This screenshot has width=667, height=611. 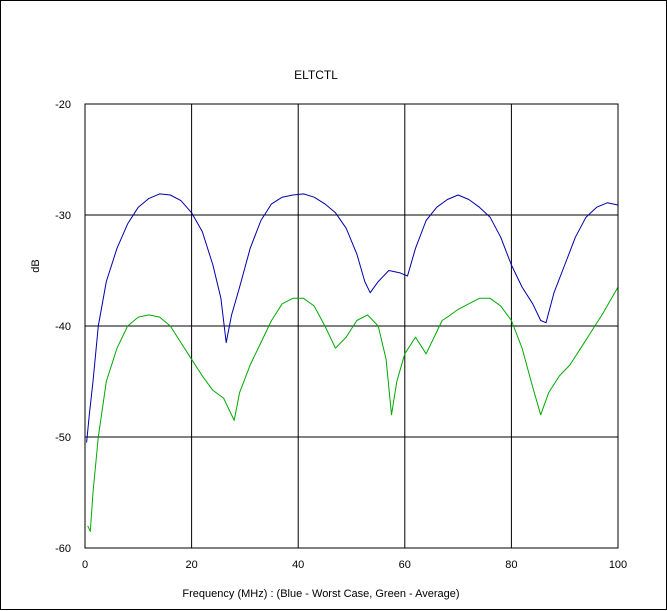 I want to click on y-tick-label: -50, so click(x=63, y=438).